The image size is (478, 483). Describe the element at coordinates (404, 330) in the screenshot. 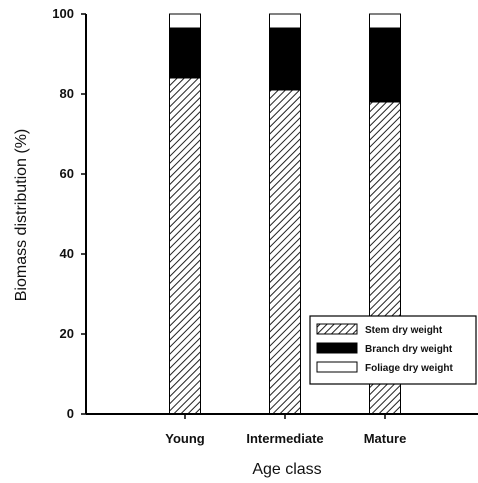

I see `legend-label: Stem dry weight` at that location.